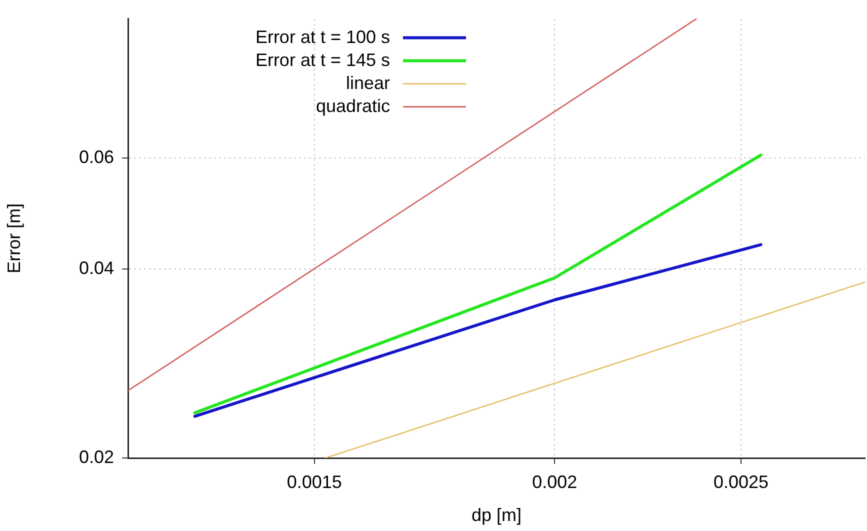  I want to click on y-axis-title: Error [m], so click(14, 238).